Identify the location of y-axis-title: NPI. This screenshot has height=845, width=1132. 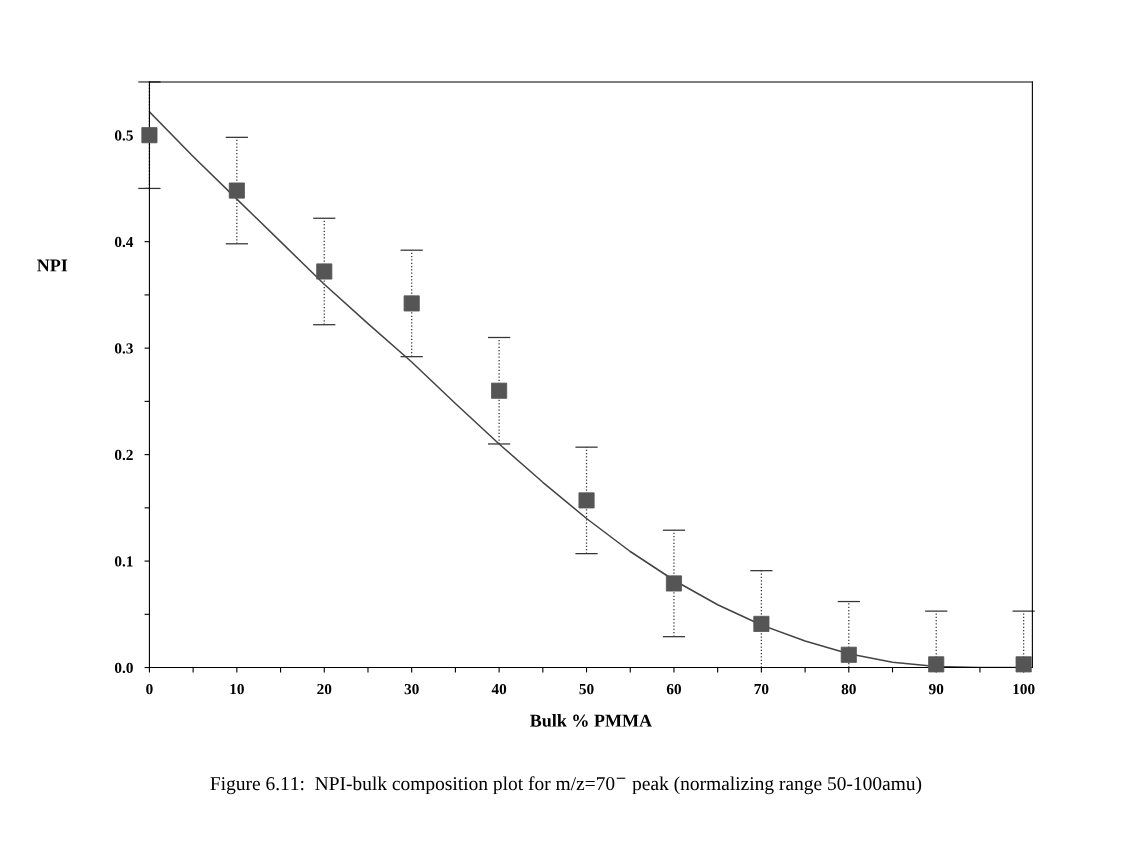
(52, 265).